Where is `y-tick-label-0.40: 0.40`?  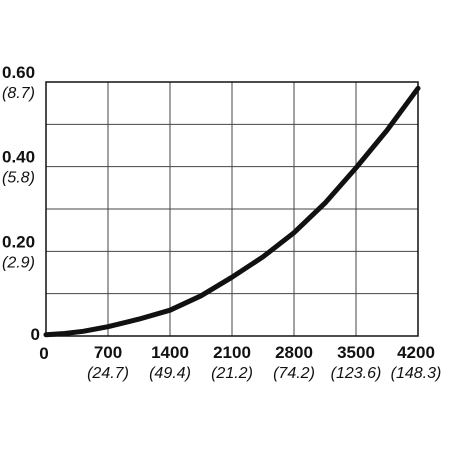
y-tick-label-0.40: 0.40 is located at coordinates (18, 157).